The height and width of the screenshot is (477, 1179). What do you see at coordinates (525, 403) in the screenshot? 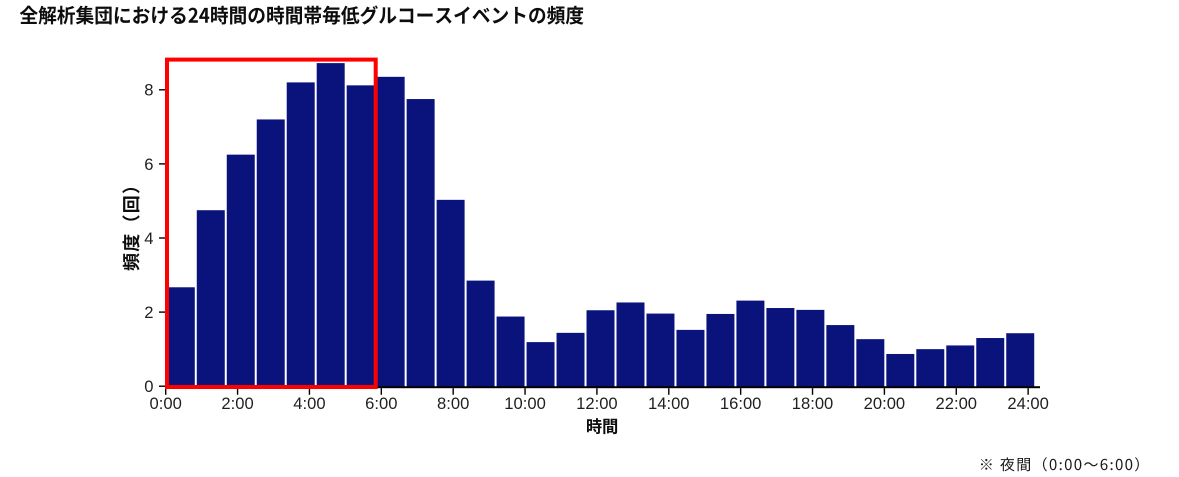
I see `svg-text: 10:00` at bounding box center [525, 403].